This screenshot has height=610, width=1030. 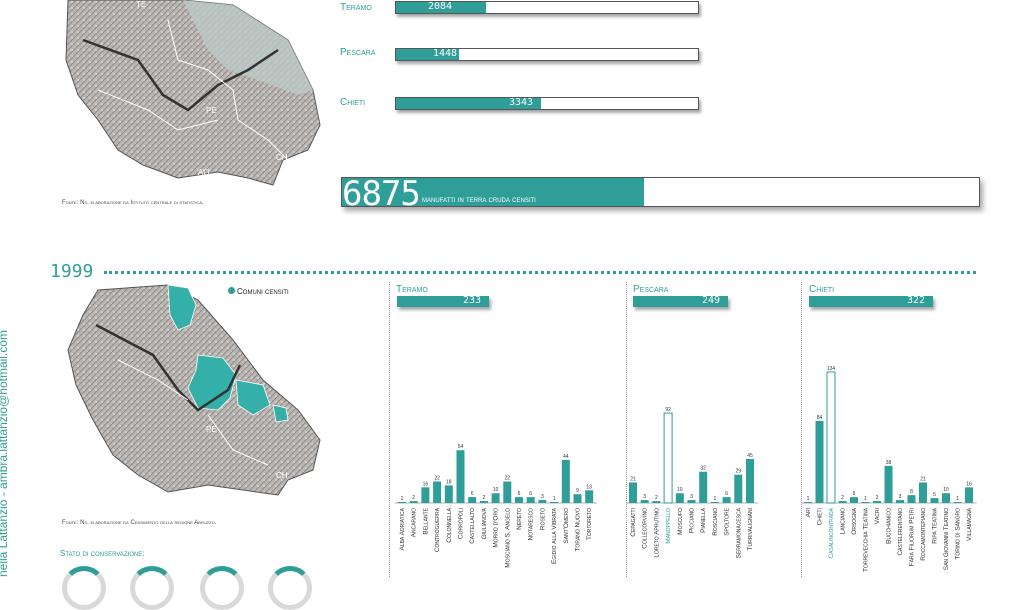 I want to click on category-label: Loreto Aprutino, so click(x=656, y=533).